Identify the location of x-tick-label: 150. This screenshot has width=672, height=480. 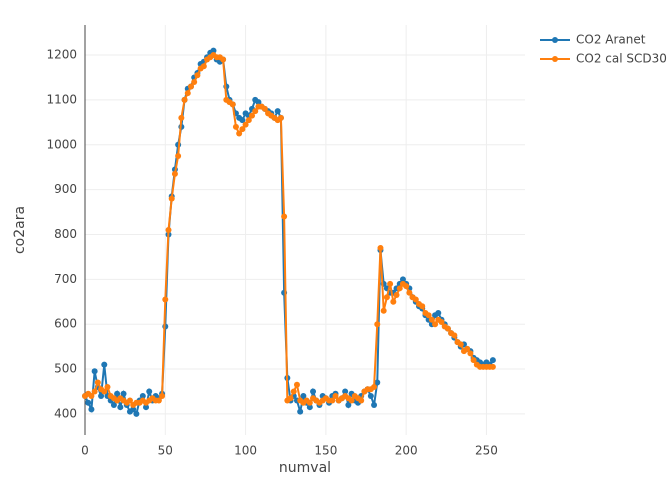
(325, 451).